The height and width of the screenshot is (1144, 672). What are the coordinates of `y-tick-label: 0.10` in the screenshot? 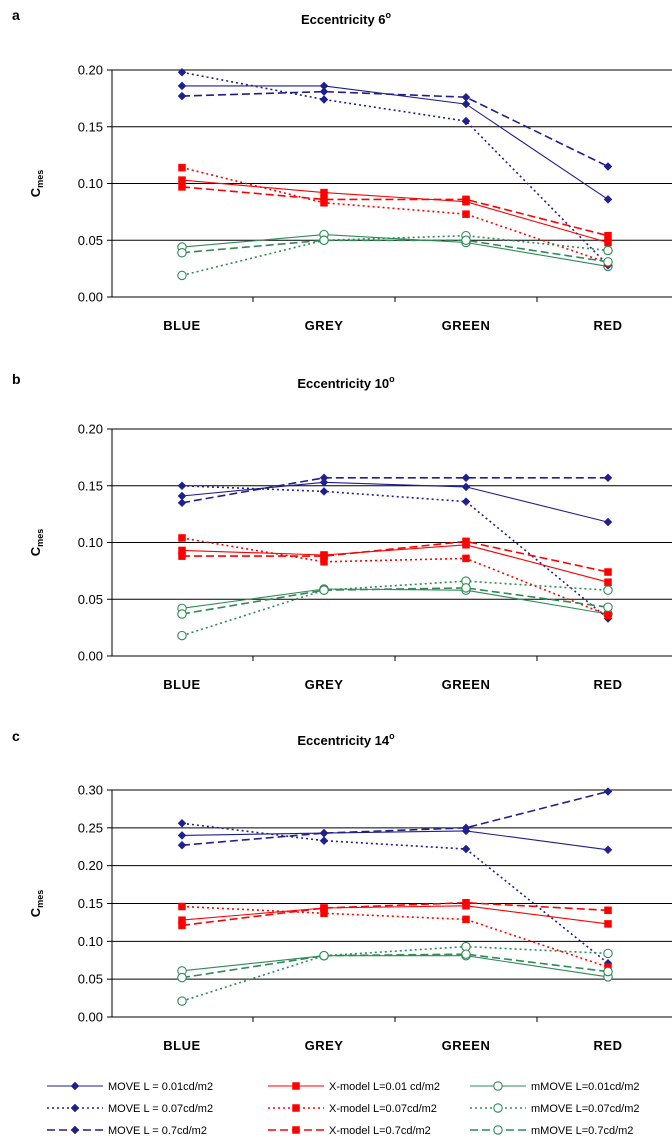 It's located at (90, 542).